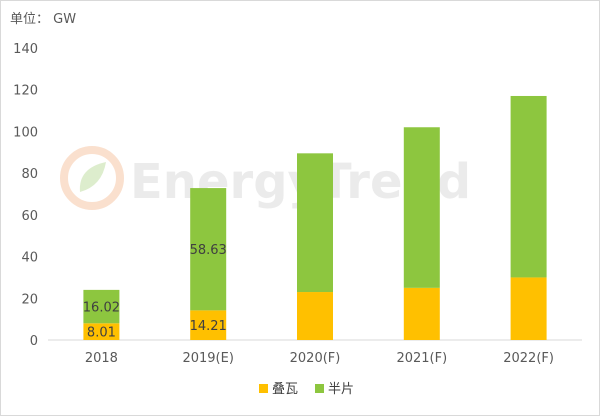  Describe the element at coordinates (341, 389) in the screenshot. I see `legend-label-1: 半片` at that location.